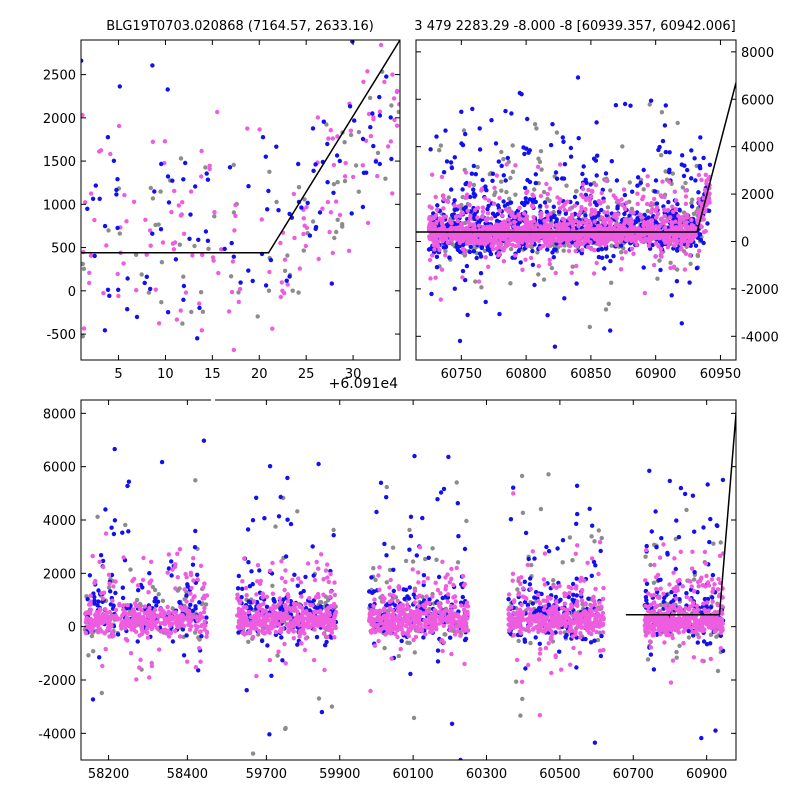 This screenshot has width=800, height=800. What do you see at coordinates (59, 119) in the screenshot?
I see `y-tick-label: 2000` at bounding box center [59, 119].